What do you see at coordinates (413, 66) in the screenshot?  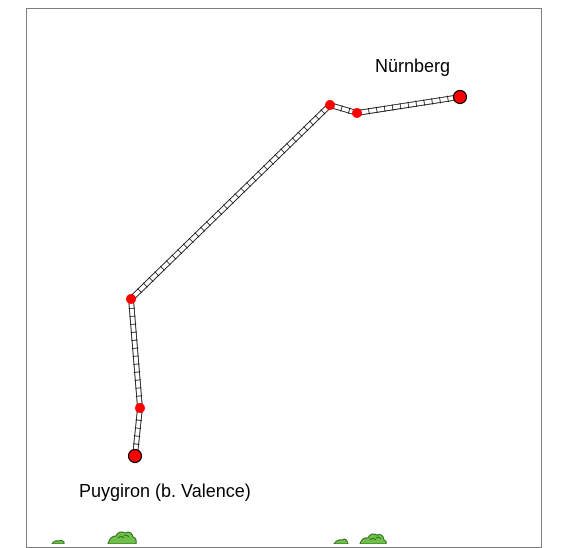 I see `city-label-nurnberg: Nürnberg` at bounding box center [413, 66].